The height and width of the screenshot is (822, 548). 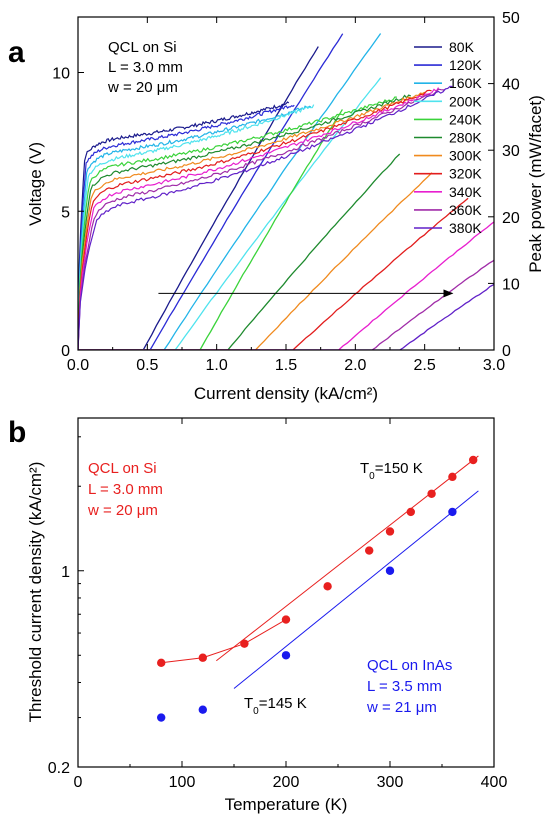 What do you see at coordinates (286, 782) in the screenshot?
I see `x-tick-label: 200` at bounding box center [286, 782].